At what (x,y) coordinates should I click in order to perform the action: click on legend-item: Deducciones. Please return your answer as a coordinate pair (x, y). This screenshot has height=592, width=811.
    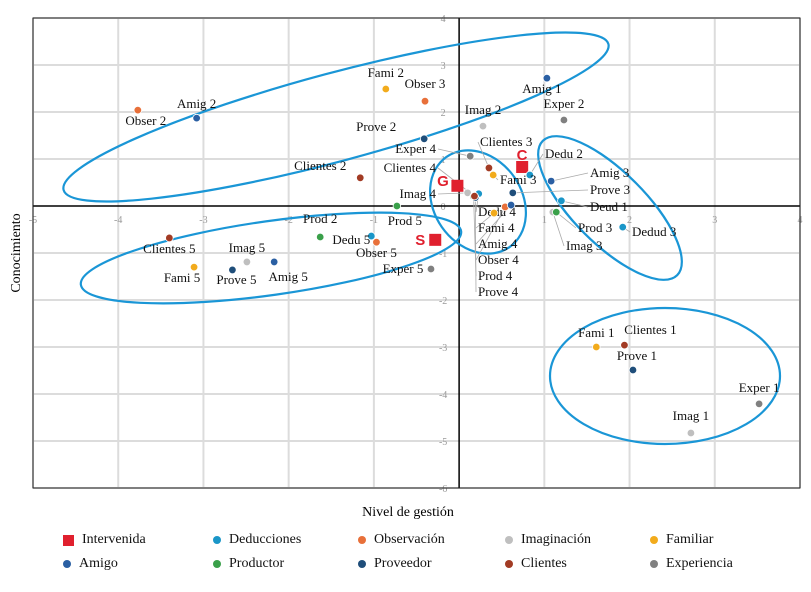
    Looking at the image, I should click on (257, 540).